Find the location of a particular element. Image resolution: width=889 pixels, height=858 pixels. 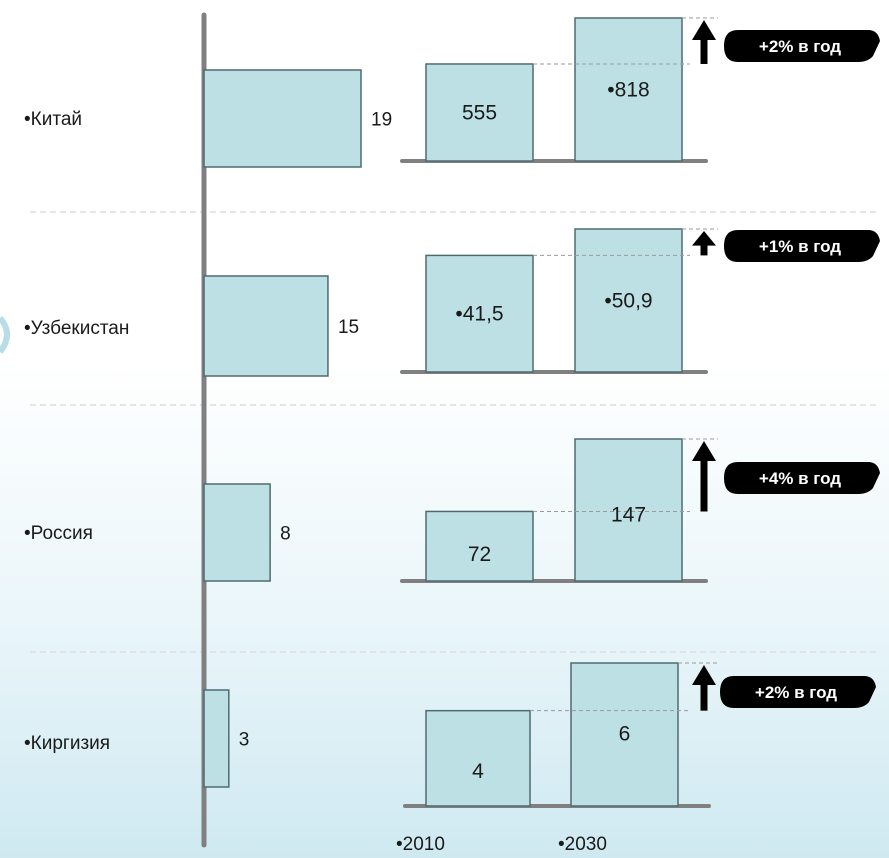

growth-badge-label: +4% в год is located at coordinates (800, 478).